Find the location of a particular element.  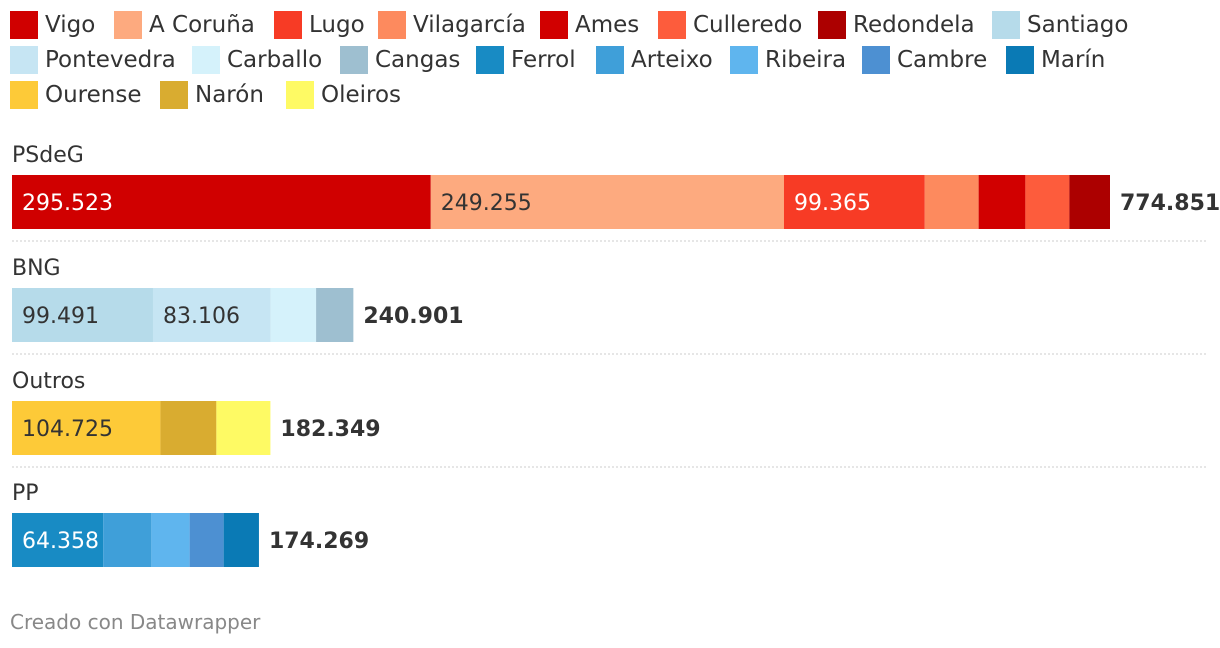

legend-label: Cambre is located at coordinates (942, 60).